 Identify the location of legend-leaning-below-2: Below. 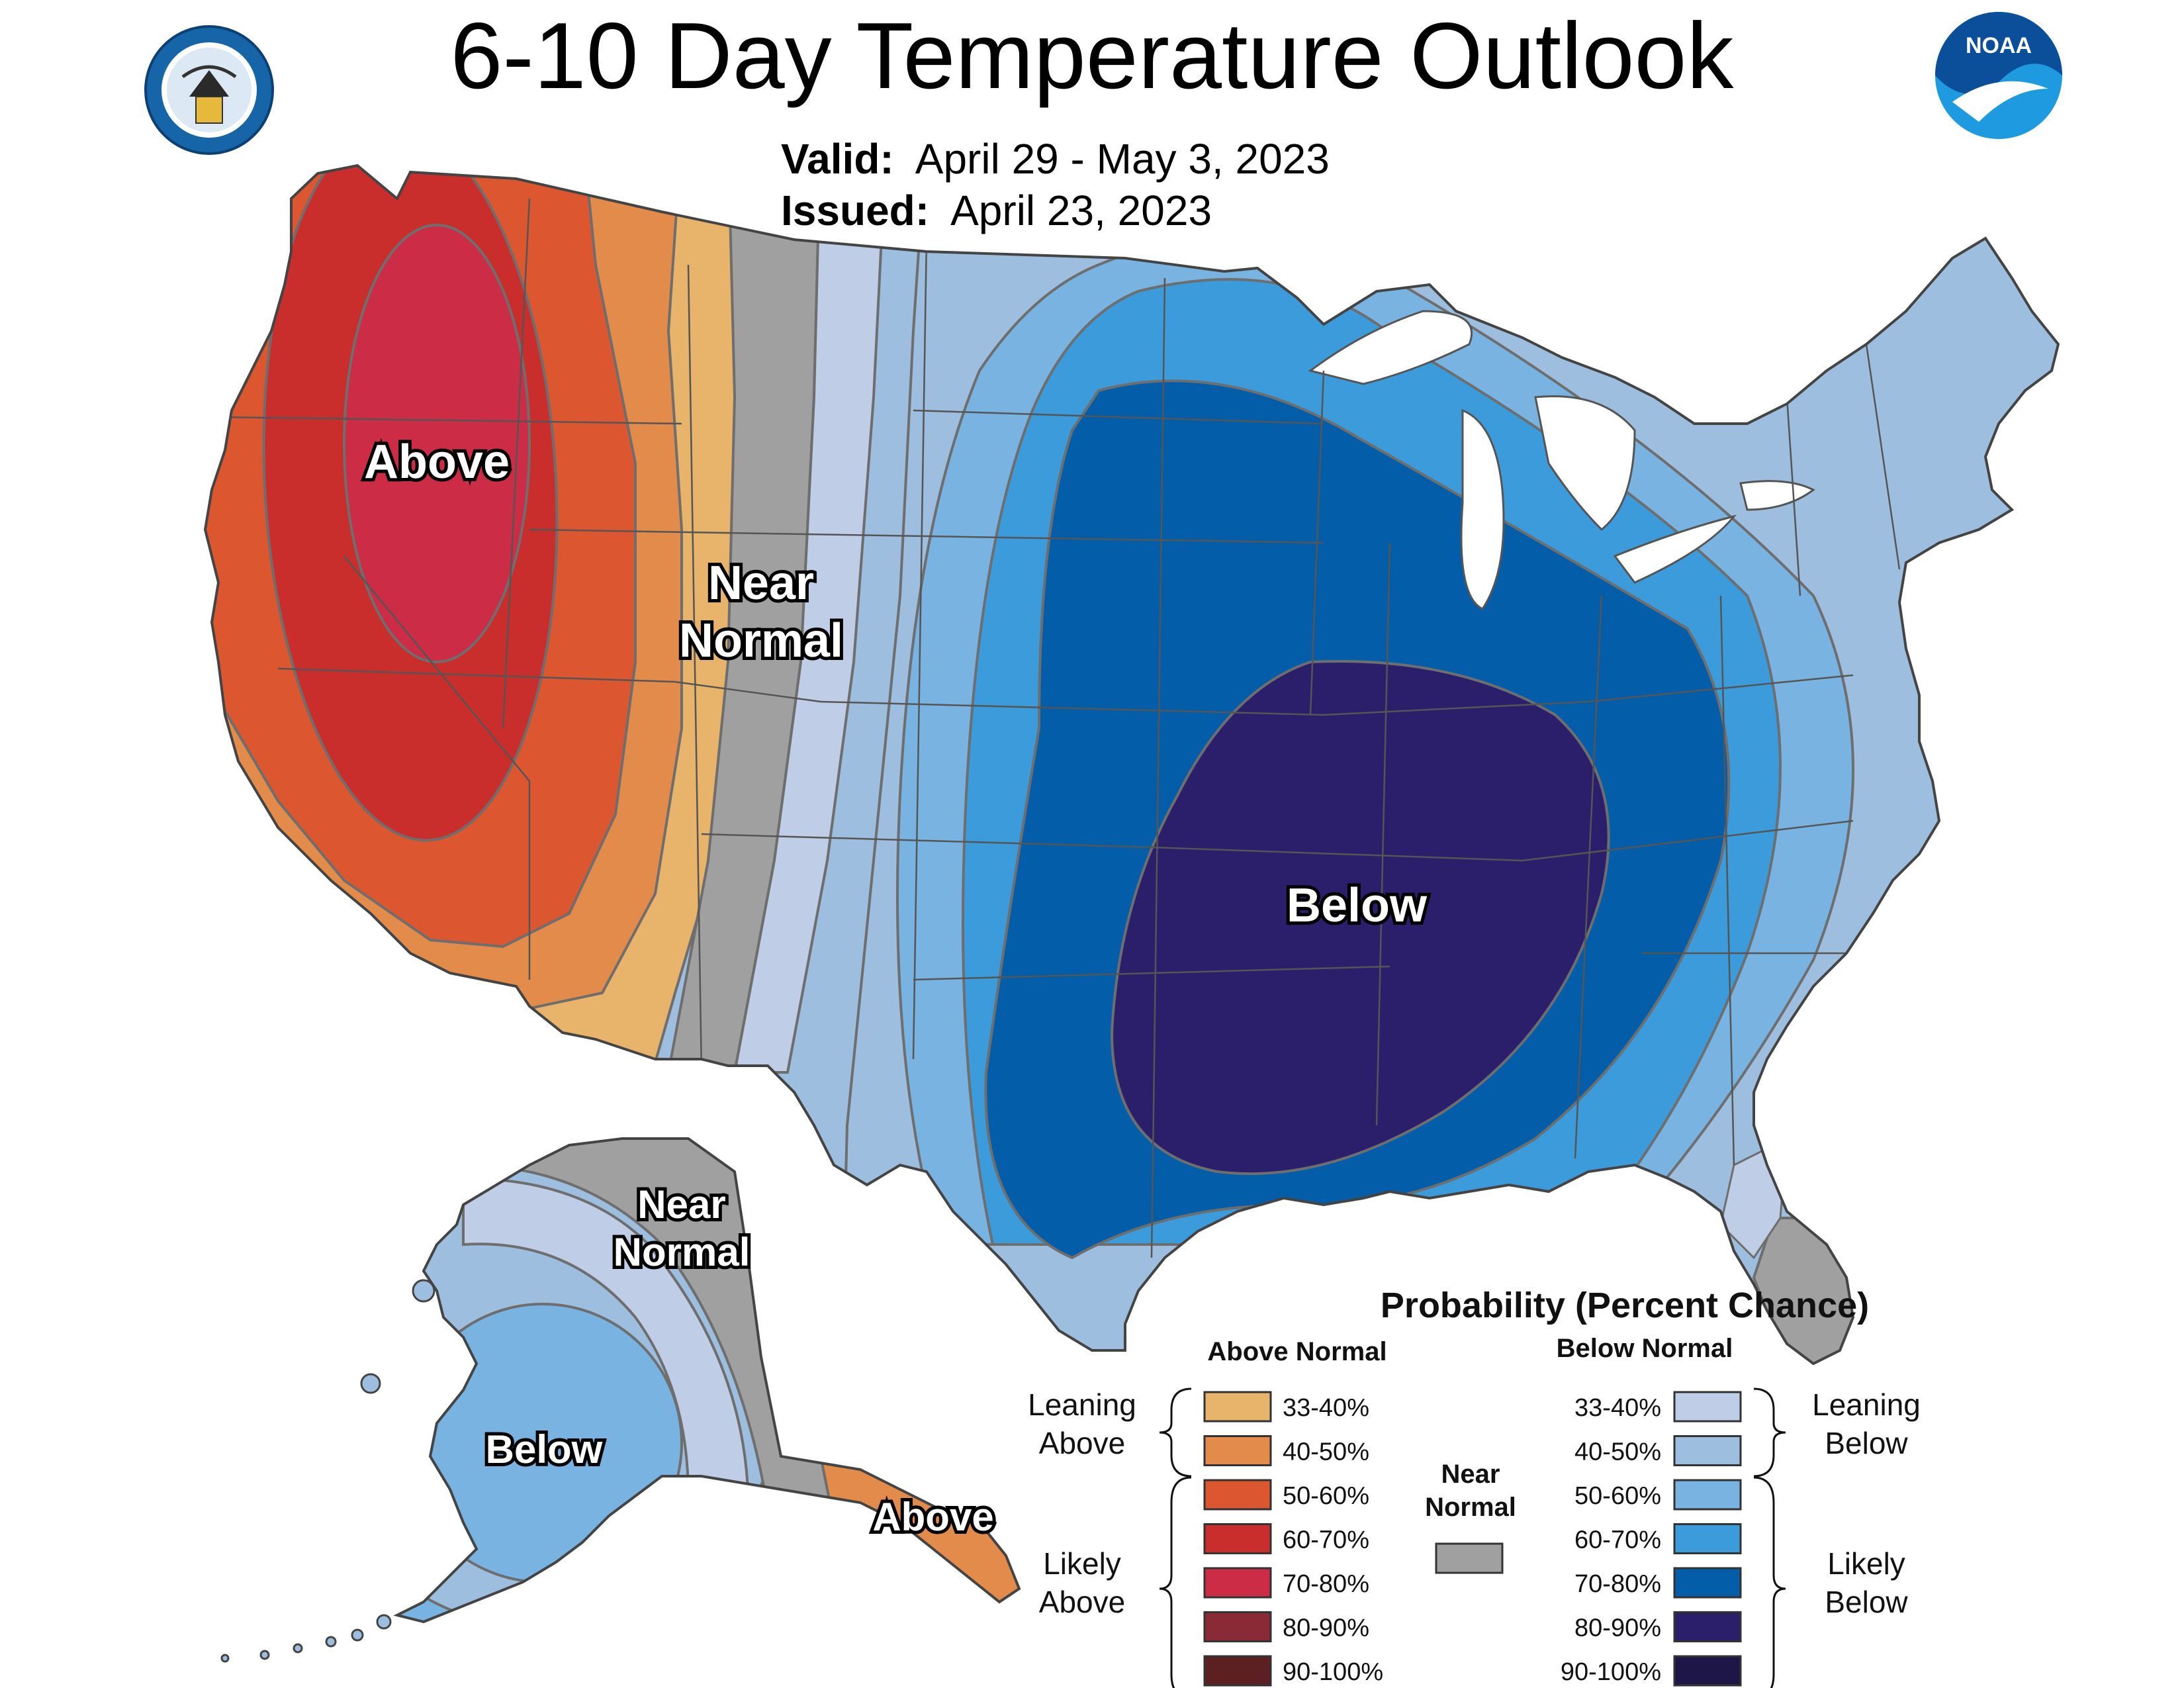
(1866, 1443).